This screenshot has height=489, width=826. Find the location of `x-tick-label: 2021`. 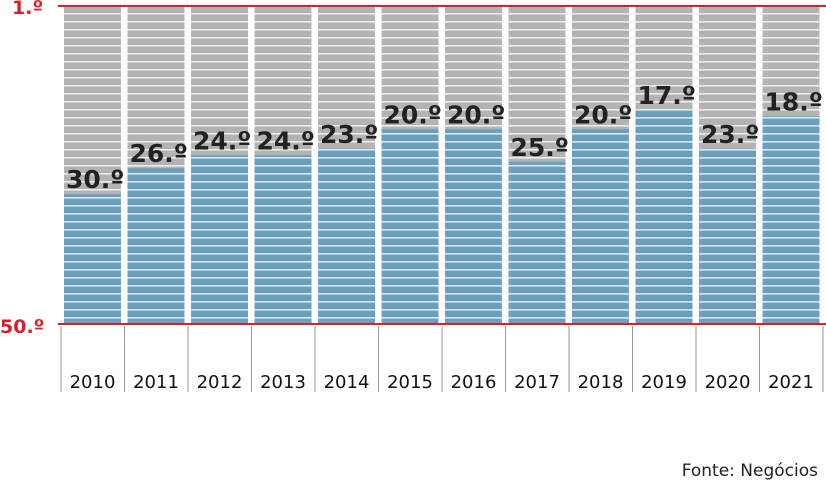

x-tick-label: 2021 is located at coordinates (791, 382).